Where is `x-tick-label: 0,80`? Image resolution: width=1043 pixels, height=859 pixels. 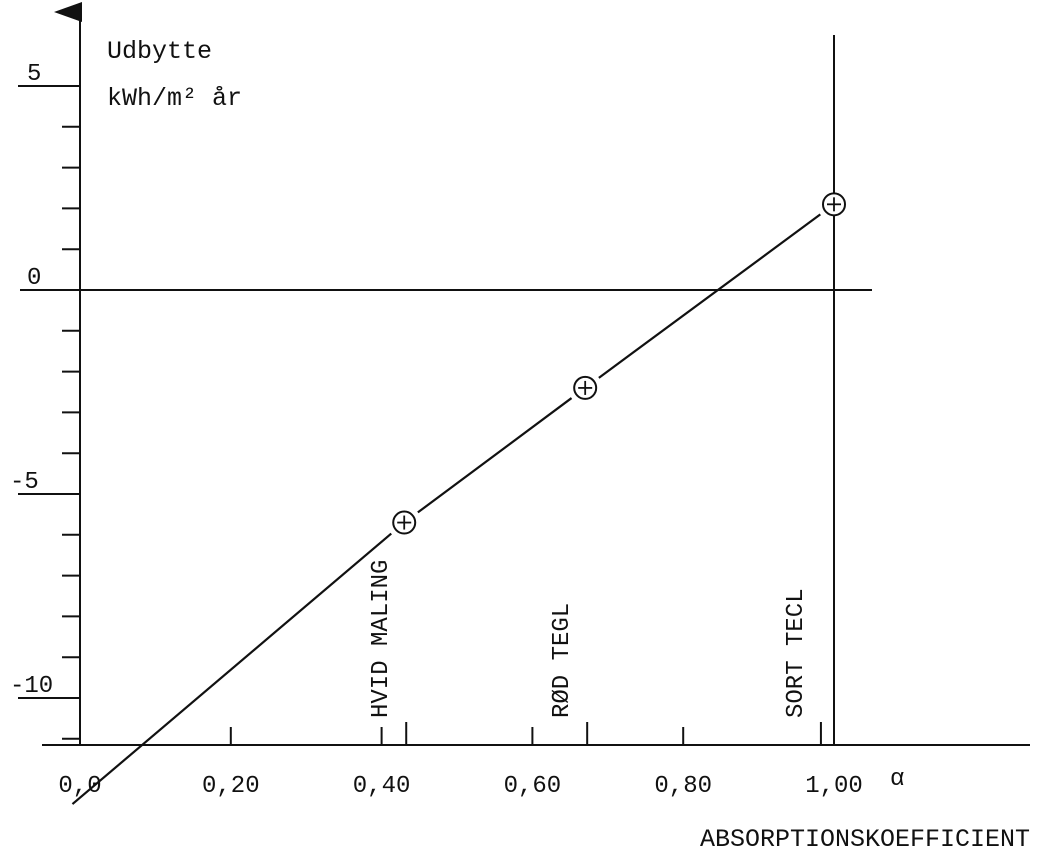
x-tick-label: 0,80 is located at coordinates (683, 786).